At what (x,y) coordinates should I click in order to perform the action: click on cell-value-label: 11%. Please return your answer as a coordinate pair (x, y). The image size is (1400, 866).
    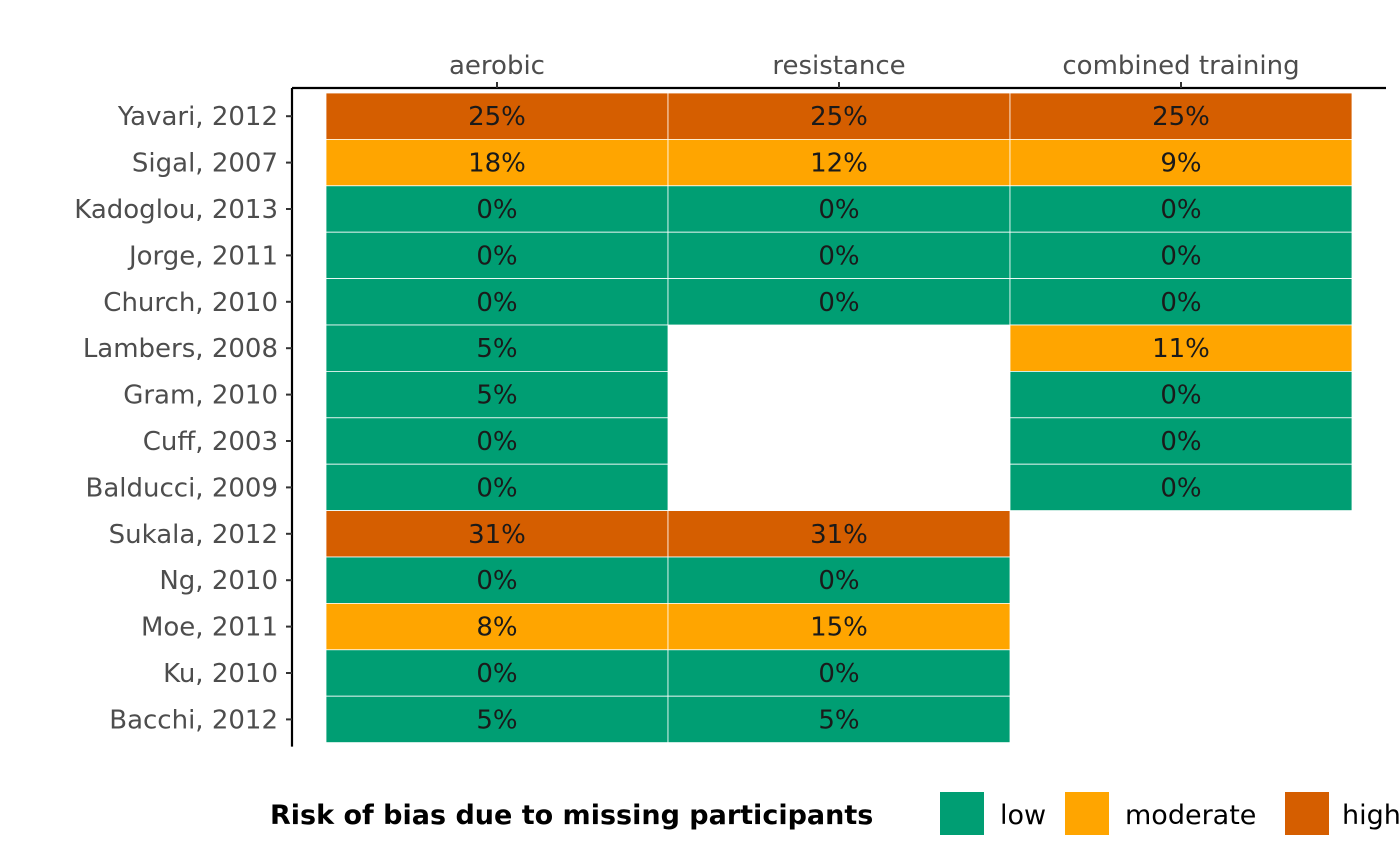
    Looking at the image, I should click on (1181, 349).